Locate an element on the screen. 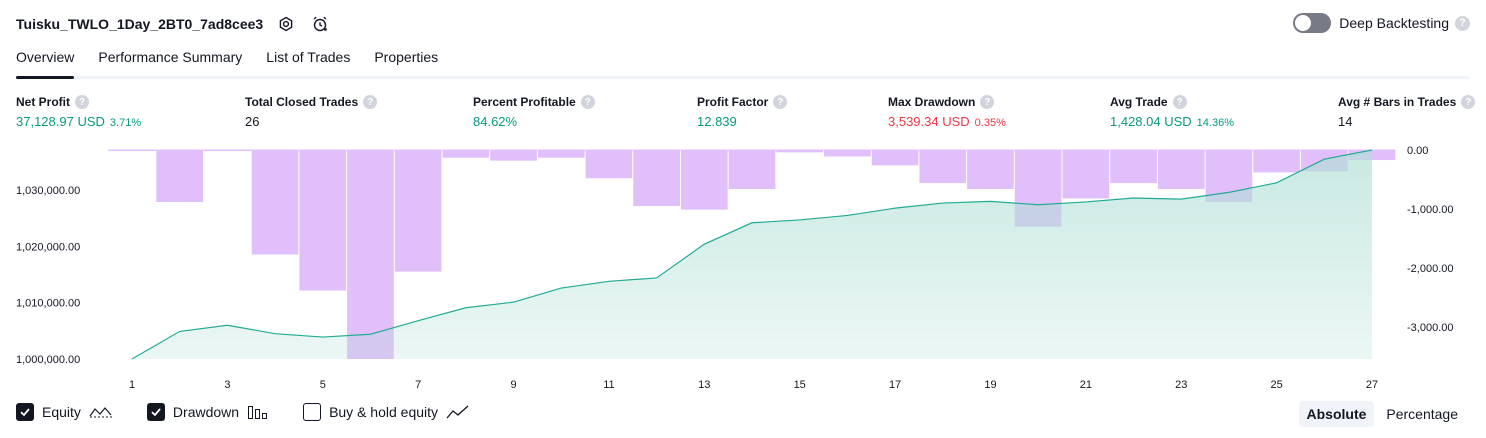  metric-percent-profitable: Percent Profitable? 84.62% is located at coordinates (534, 112).